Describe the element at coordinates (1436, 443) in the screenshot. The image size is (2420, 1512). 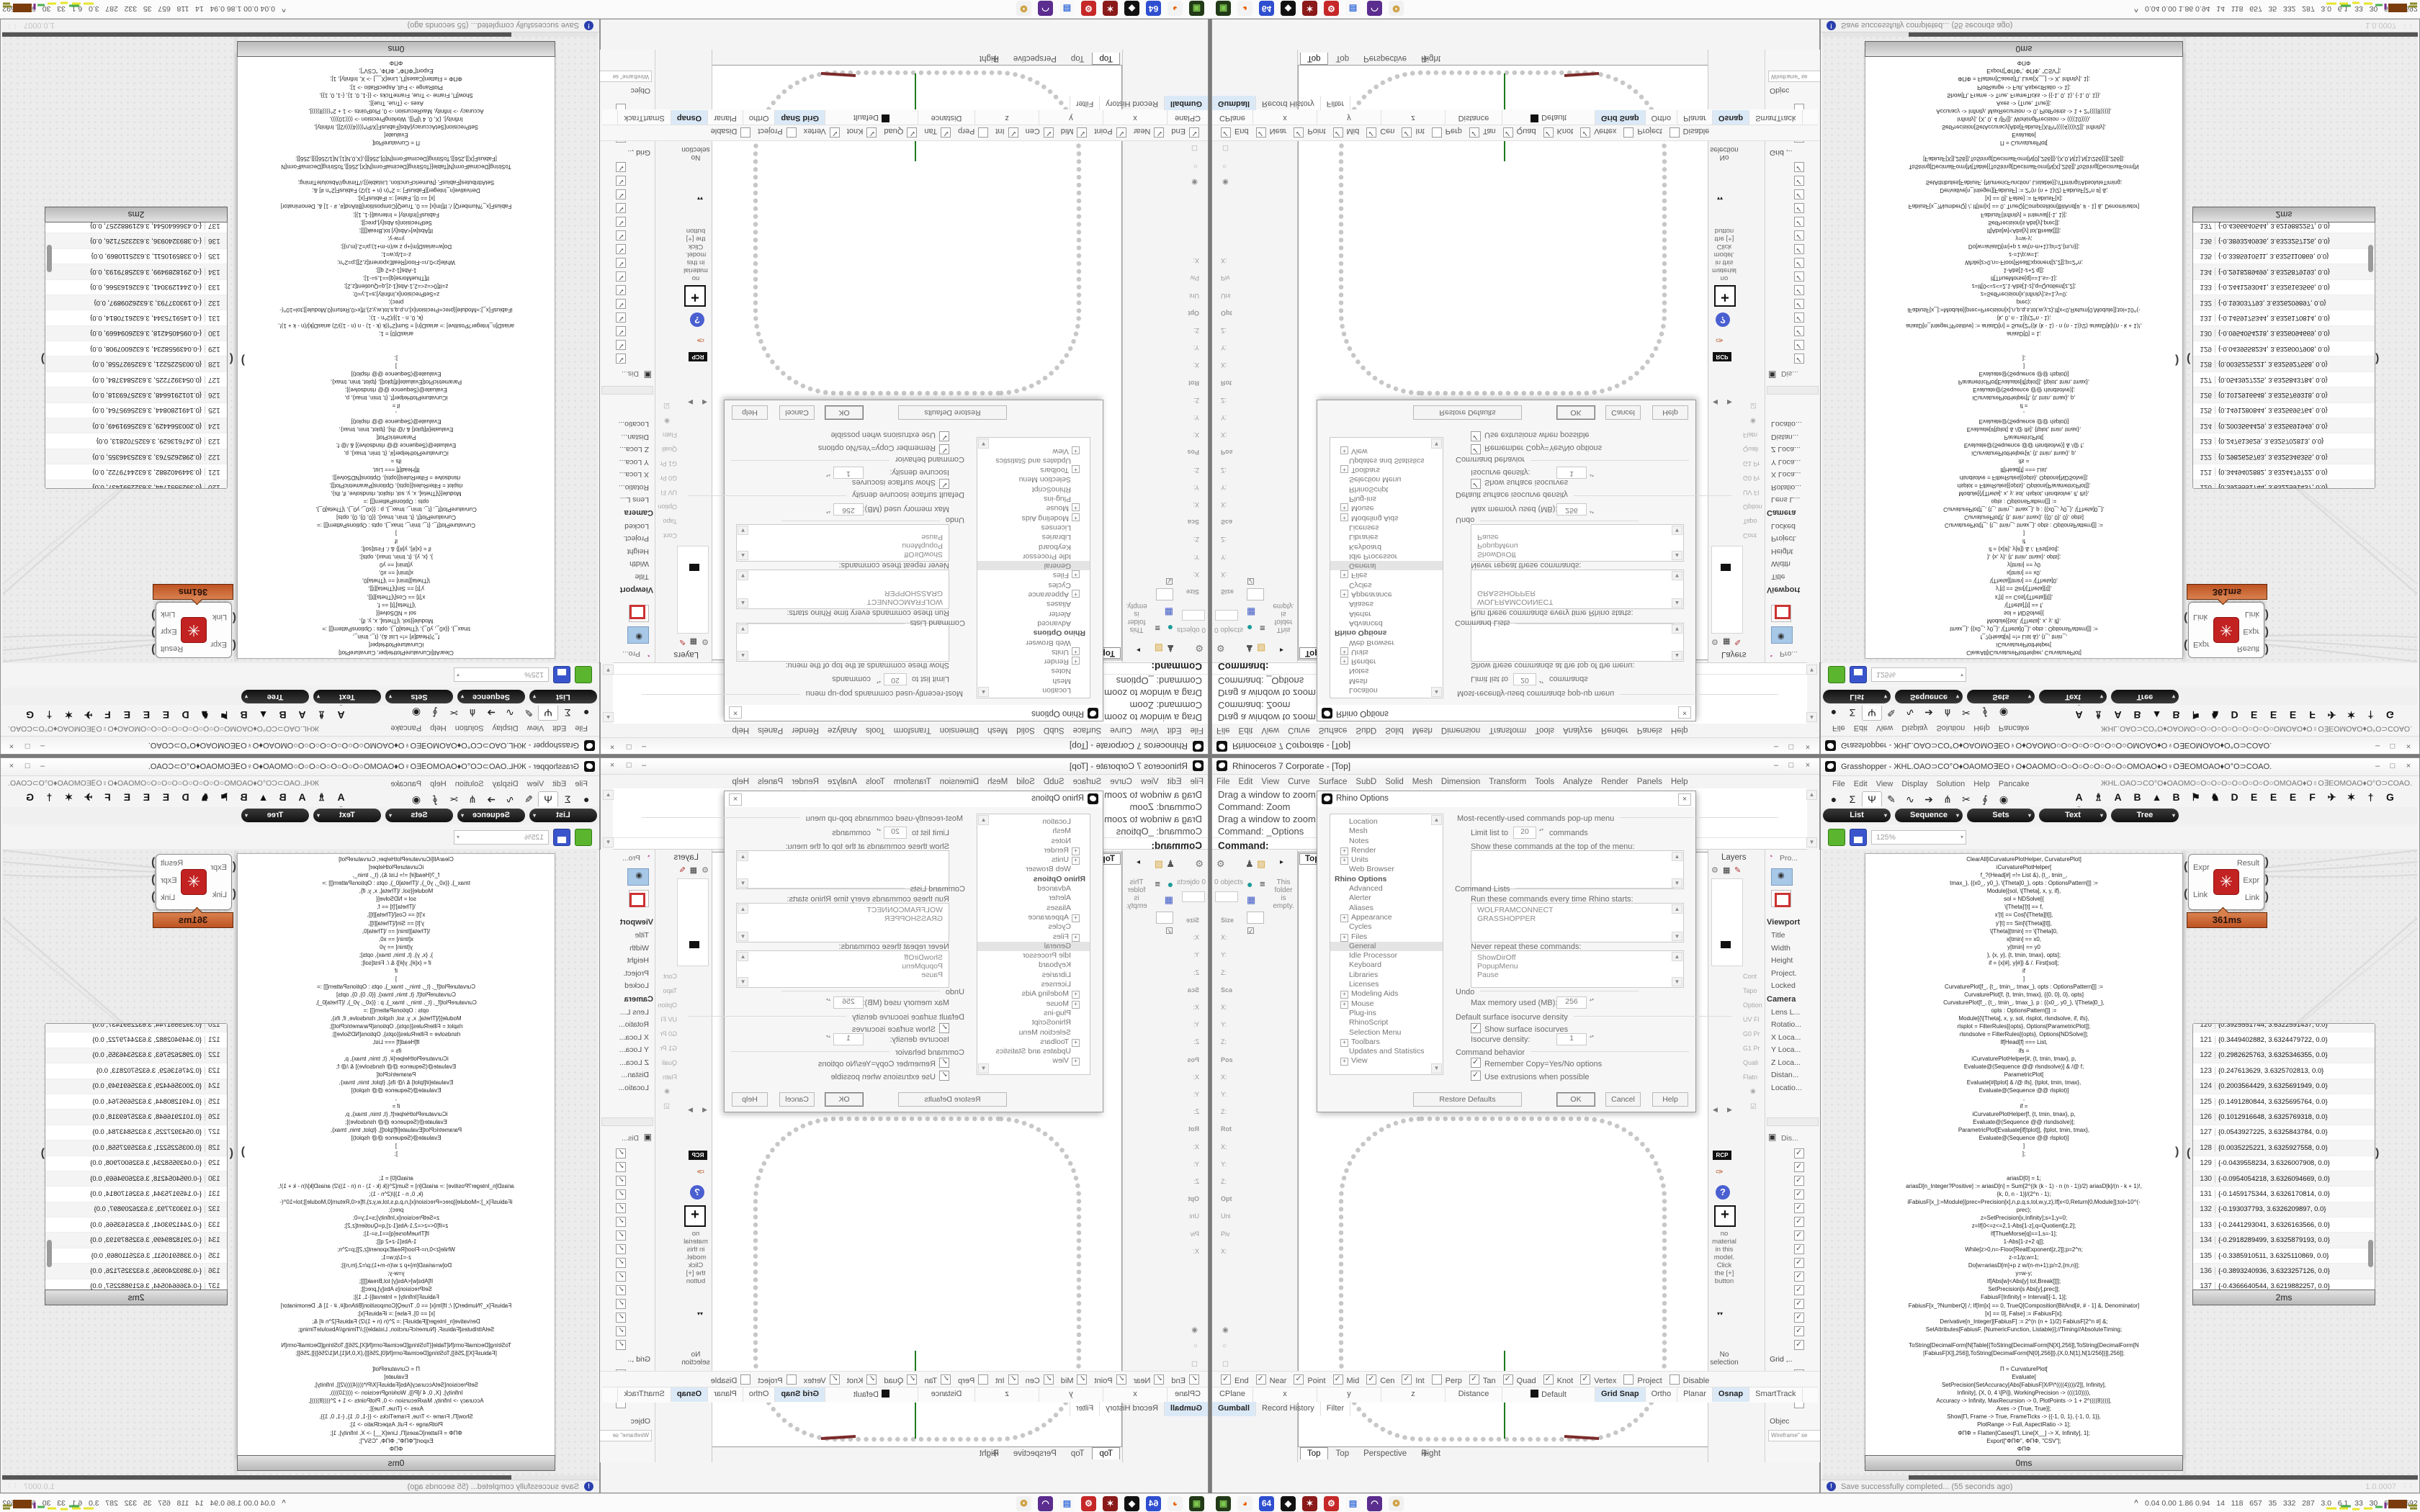
I see `tree-scroll-down-icon: ▼` at that location.